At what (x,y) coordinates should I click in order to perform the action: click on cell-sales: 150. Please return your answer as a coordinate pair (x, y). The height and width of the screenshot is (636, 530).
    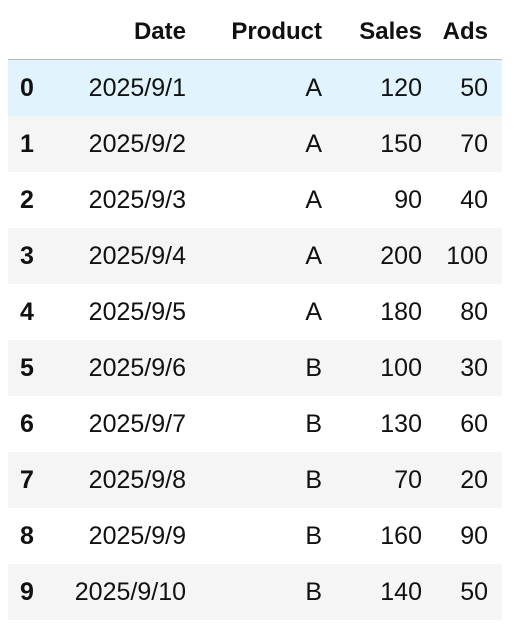
    Looking at the image, I should click on (401, 143).